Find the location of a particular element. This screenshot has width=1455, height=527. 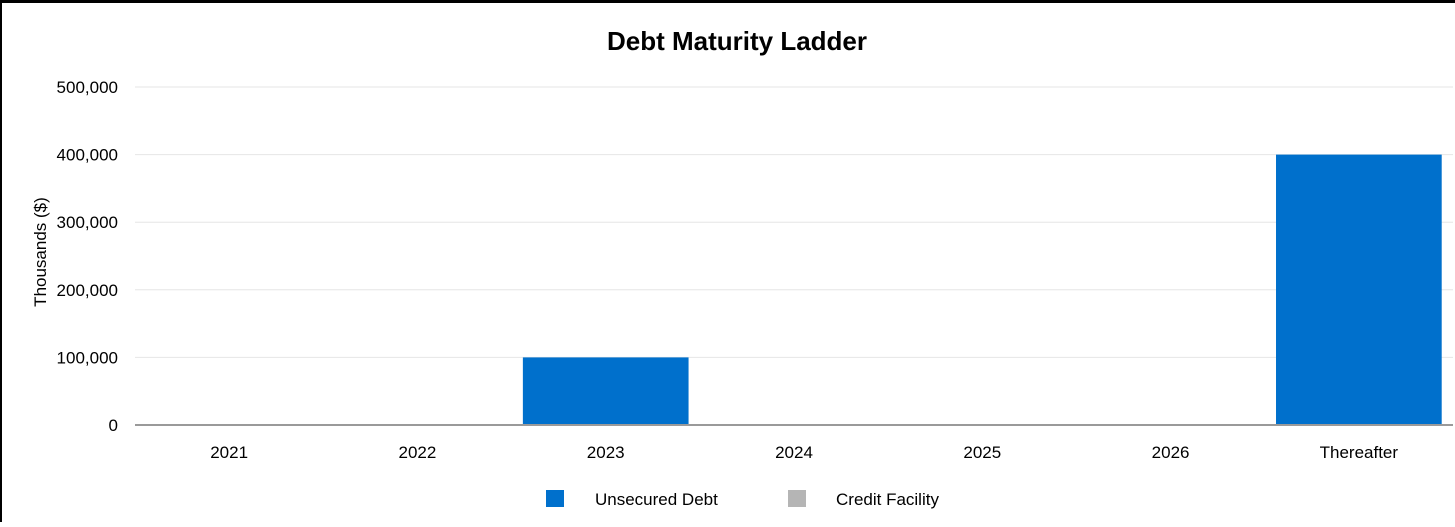

y-tick-label: 200,000 is located at coordinates (87, 290).